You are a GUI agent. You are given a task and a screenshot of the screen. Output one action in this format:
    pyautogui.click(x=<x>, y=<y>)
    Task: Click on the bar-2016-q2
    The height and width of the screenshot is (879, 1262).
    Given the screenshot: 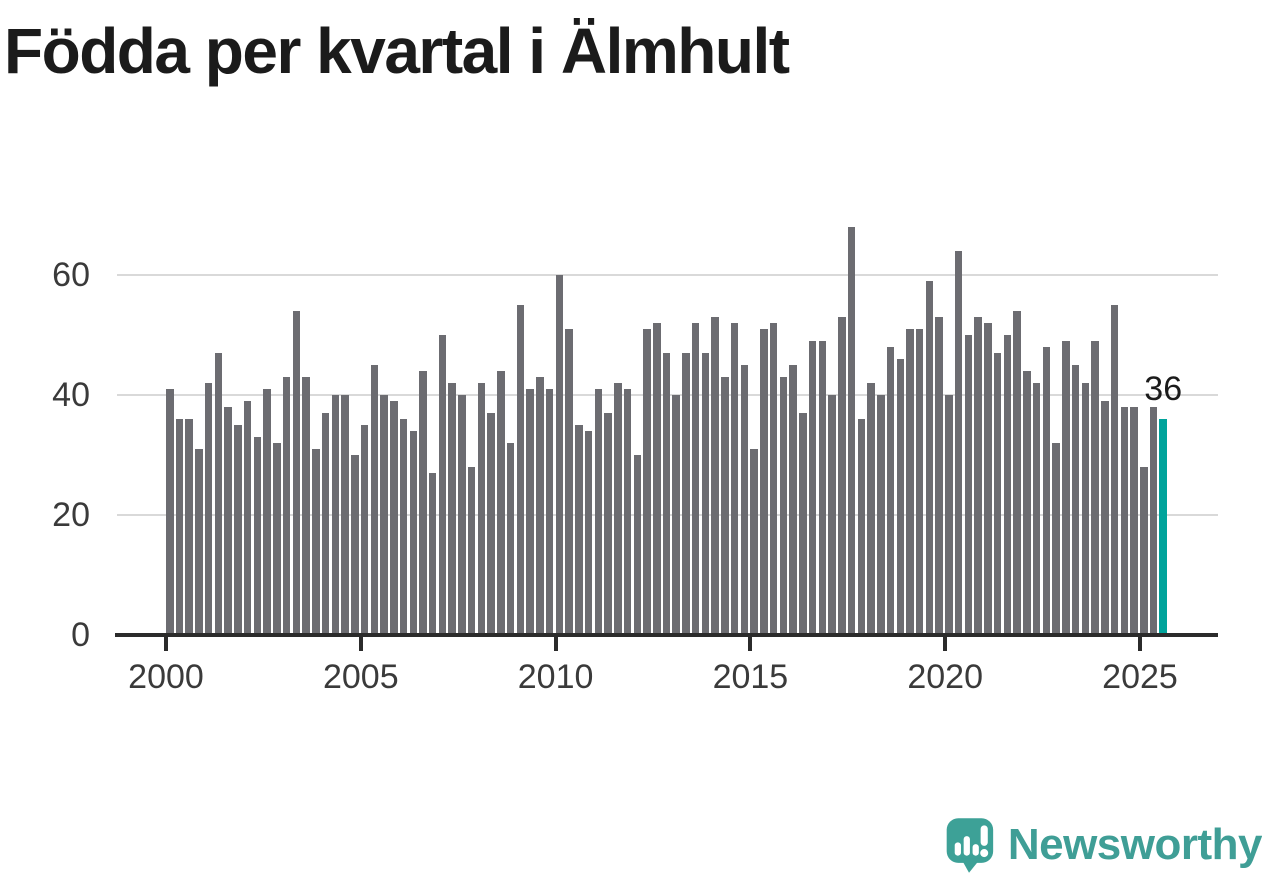 What is the action you would take?
    pyautogui.click(x=803, y=524)
    